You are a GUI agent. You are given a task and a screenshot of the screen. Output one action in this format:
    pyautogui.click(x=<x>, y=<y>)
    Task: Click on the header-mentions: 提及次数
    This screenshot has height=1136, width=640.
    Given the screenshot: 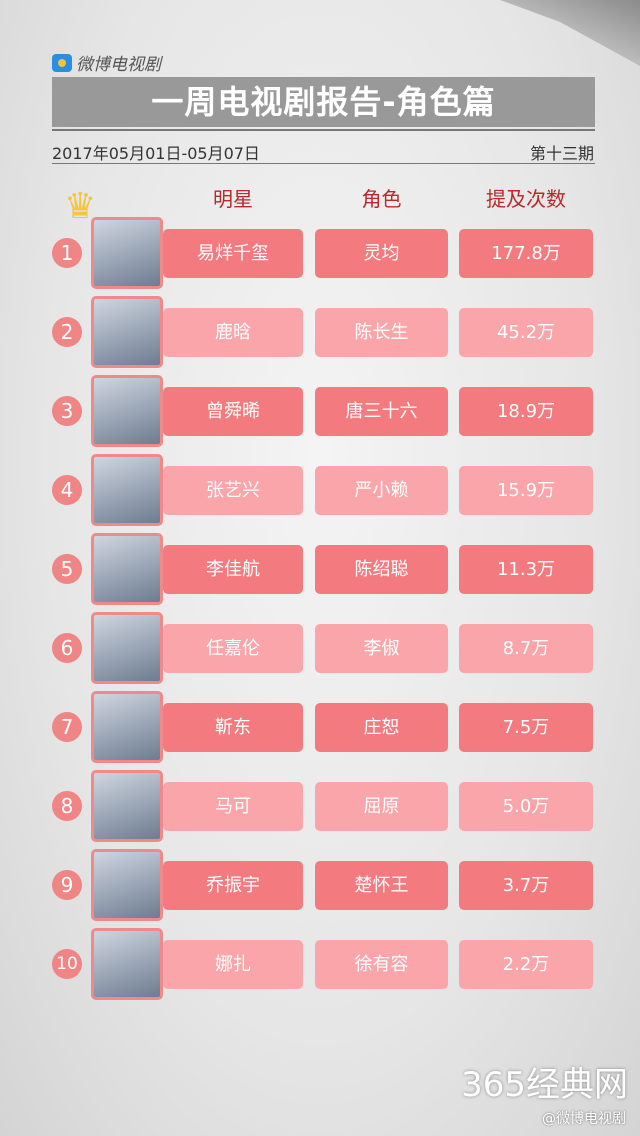 What is the action you would take?
    pyautogui.click(x=526, y=199)
    